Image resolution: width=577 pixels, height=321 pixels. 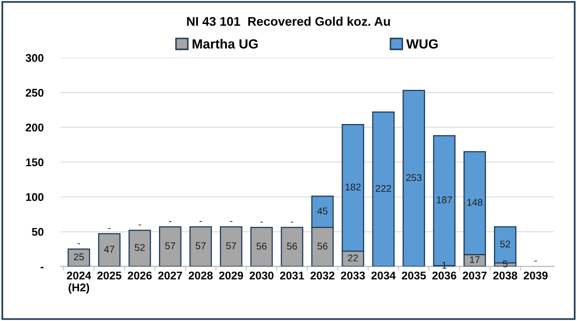 What do you see at coordinates (383, 276) in the screenshot?
I see `x-tick-label: 2034` at bounding box center [383, 276].